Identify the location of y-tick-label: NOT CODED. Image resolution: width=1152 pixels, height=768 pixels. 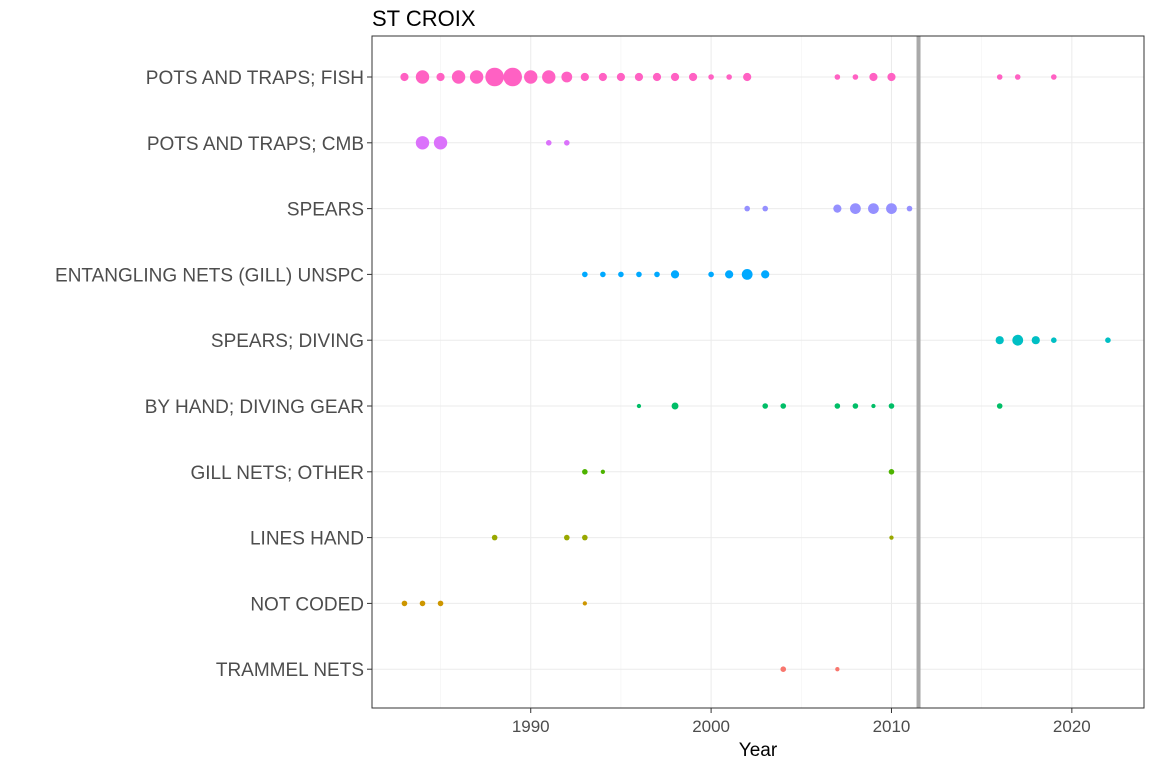
(307, 604).